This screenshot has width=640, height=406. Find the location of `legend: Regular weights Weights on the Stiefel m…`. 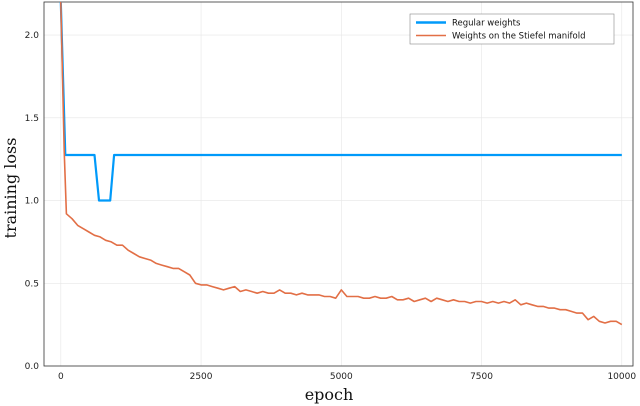

legend: Regular weights Weights on the Stiefel m… is located at coordinates (512, 29).